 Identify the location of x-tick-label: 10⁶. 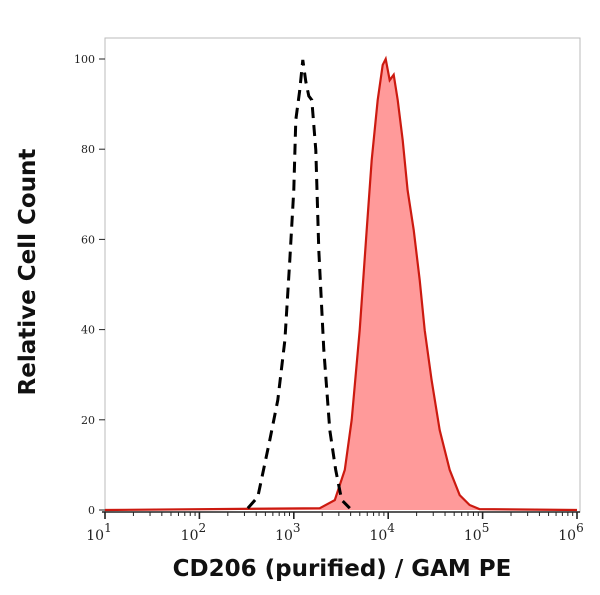
(570, 532).